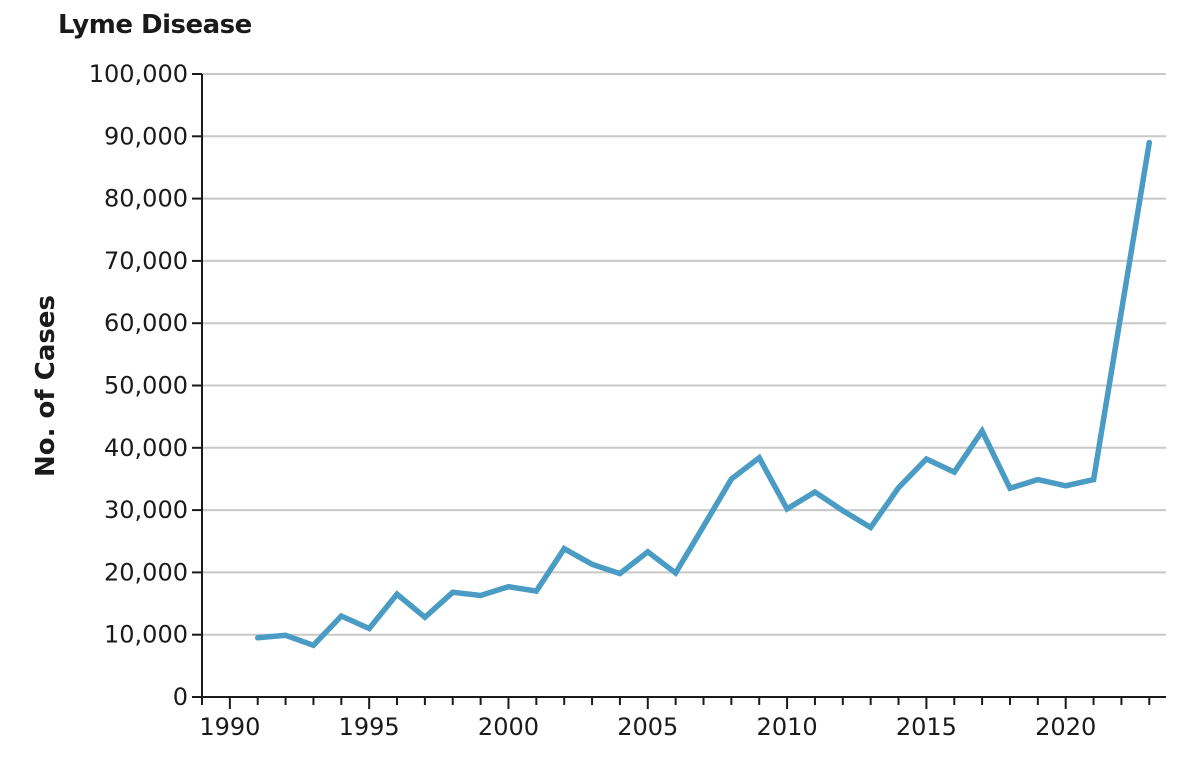 The height and width of the screenshot is (763, 1200). Describe the element at coordinates (146, 635) in the screenshot. I see `y-tick-label-1: 10,000` at that location.